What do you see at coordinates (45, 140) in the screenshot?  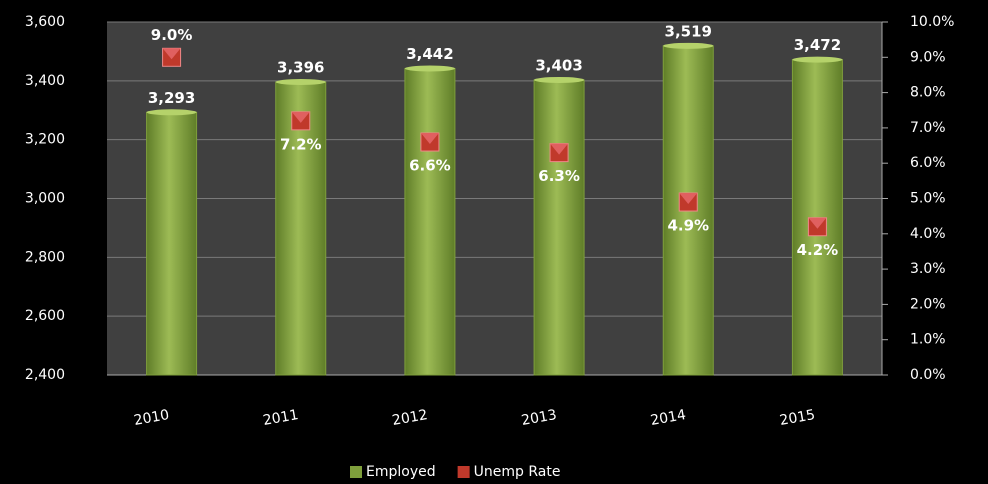 I see `y-tick-label: 3,200` at bounding box center [45, 140].